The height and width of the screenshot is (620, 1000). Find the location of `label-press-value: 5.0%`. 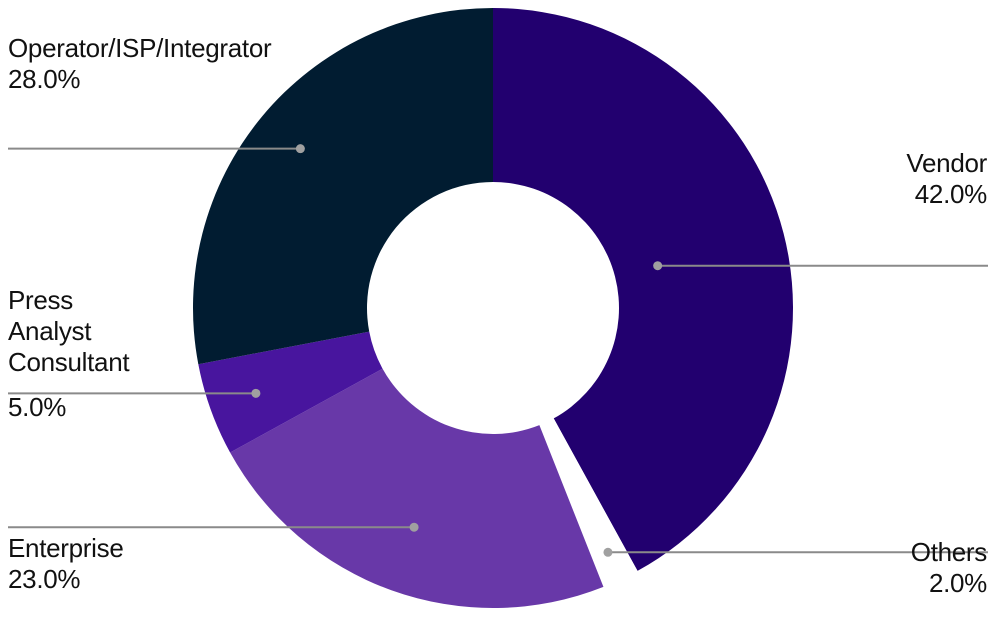

label-press-value: 5.0% is located at coordinates (37, 407).